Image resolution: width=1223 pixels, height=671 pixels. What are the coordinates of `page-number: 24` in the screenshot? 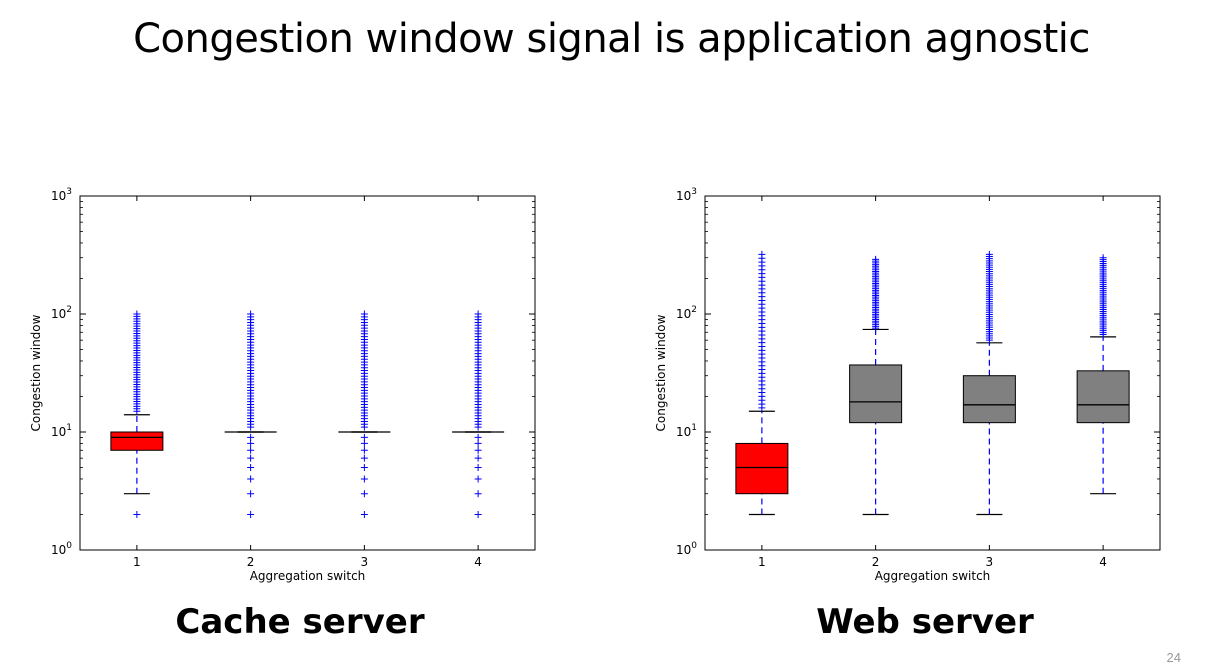 It's located at (1173, 657).